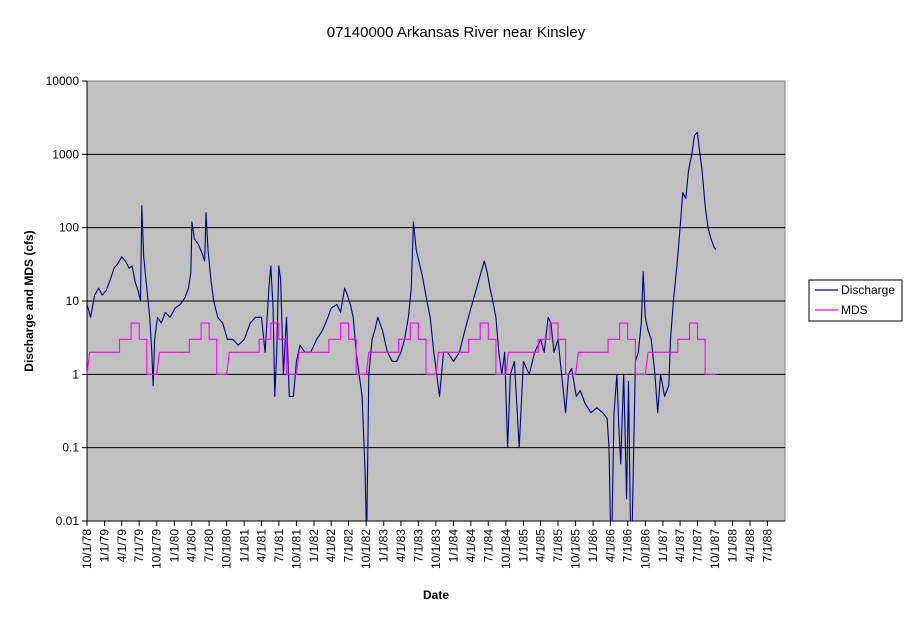 This screenshot has width=911, height=623. I want to click on x-tick-label: 7/1/85, so click(558, 546).